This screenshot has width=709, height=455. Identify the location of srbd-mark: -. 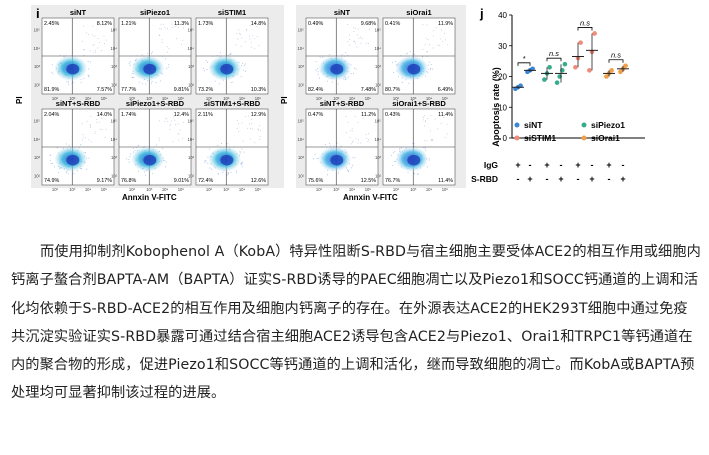
(578, 179).